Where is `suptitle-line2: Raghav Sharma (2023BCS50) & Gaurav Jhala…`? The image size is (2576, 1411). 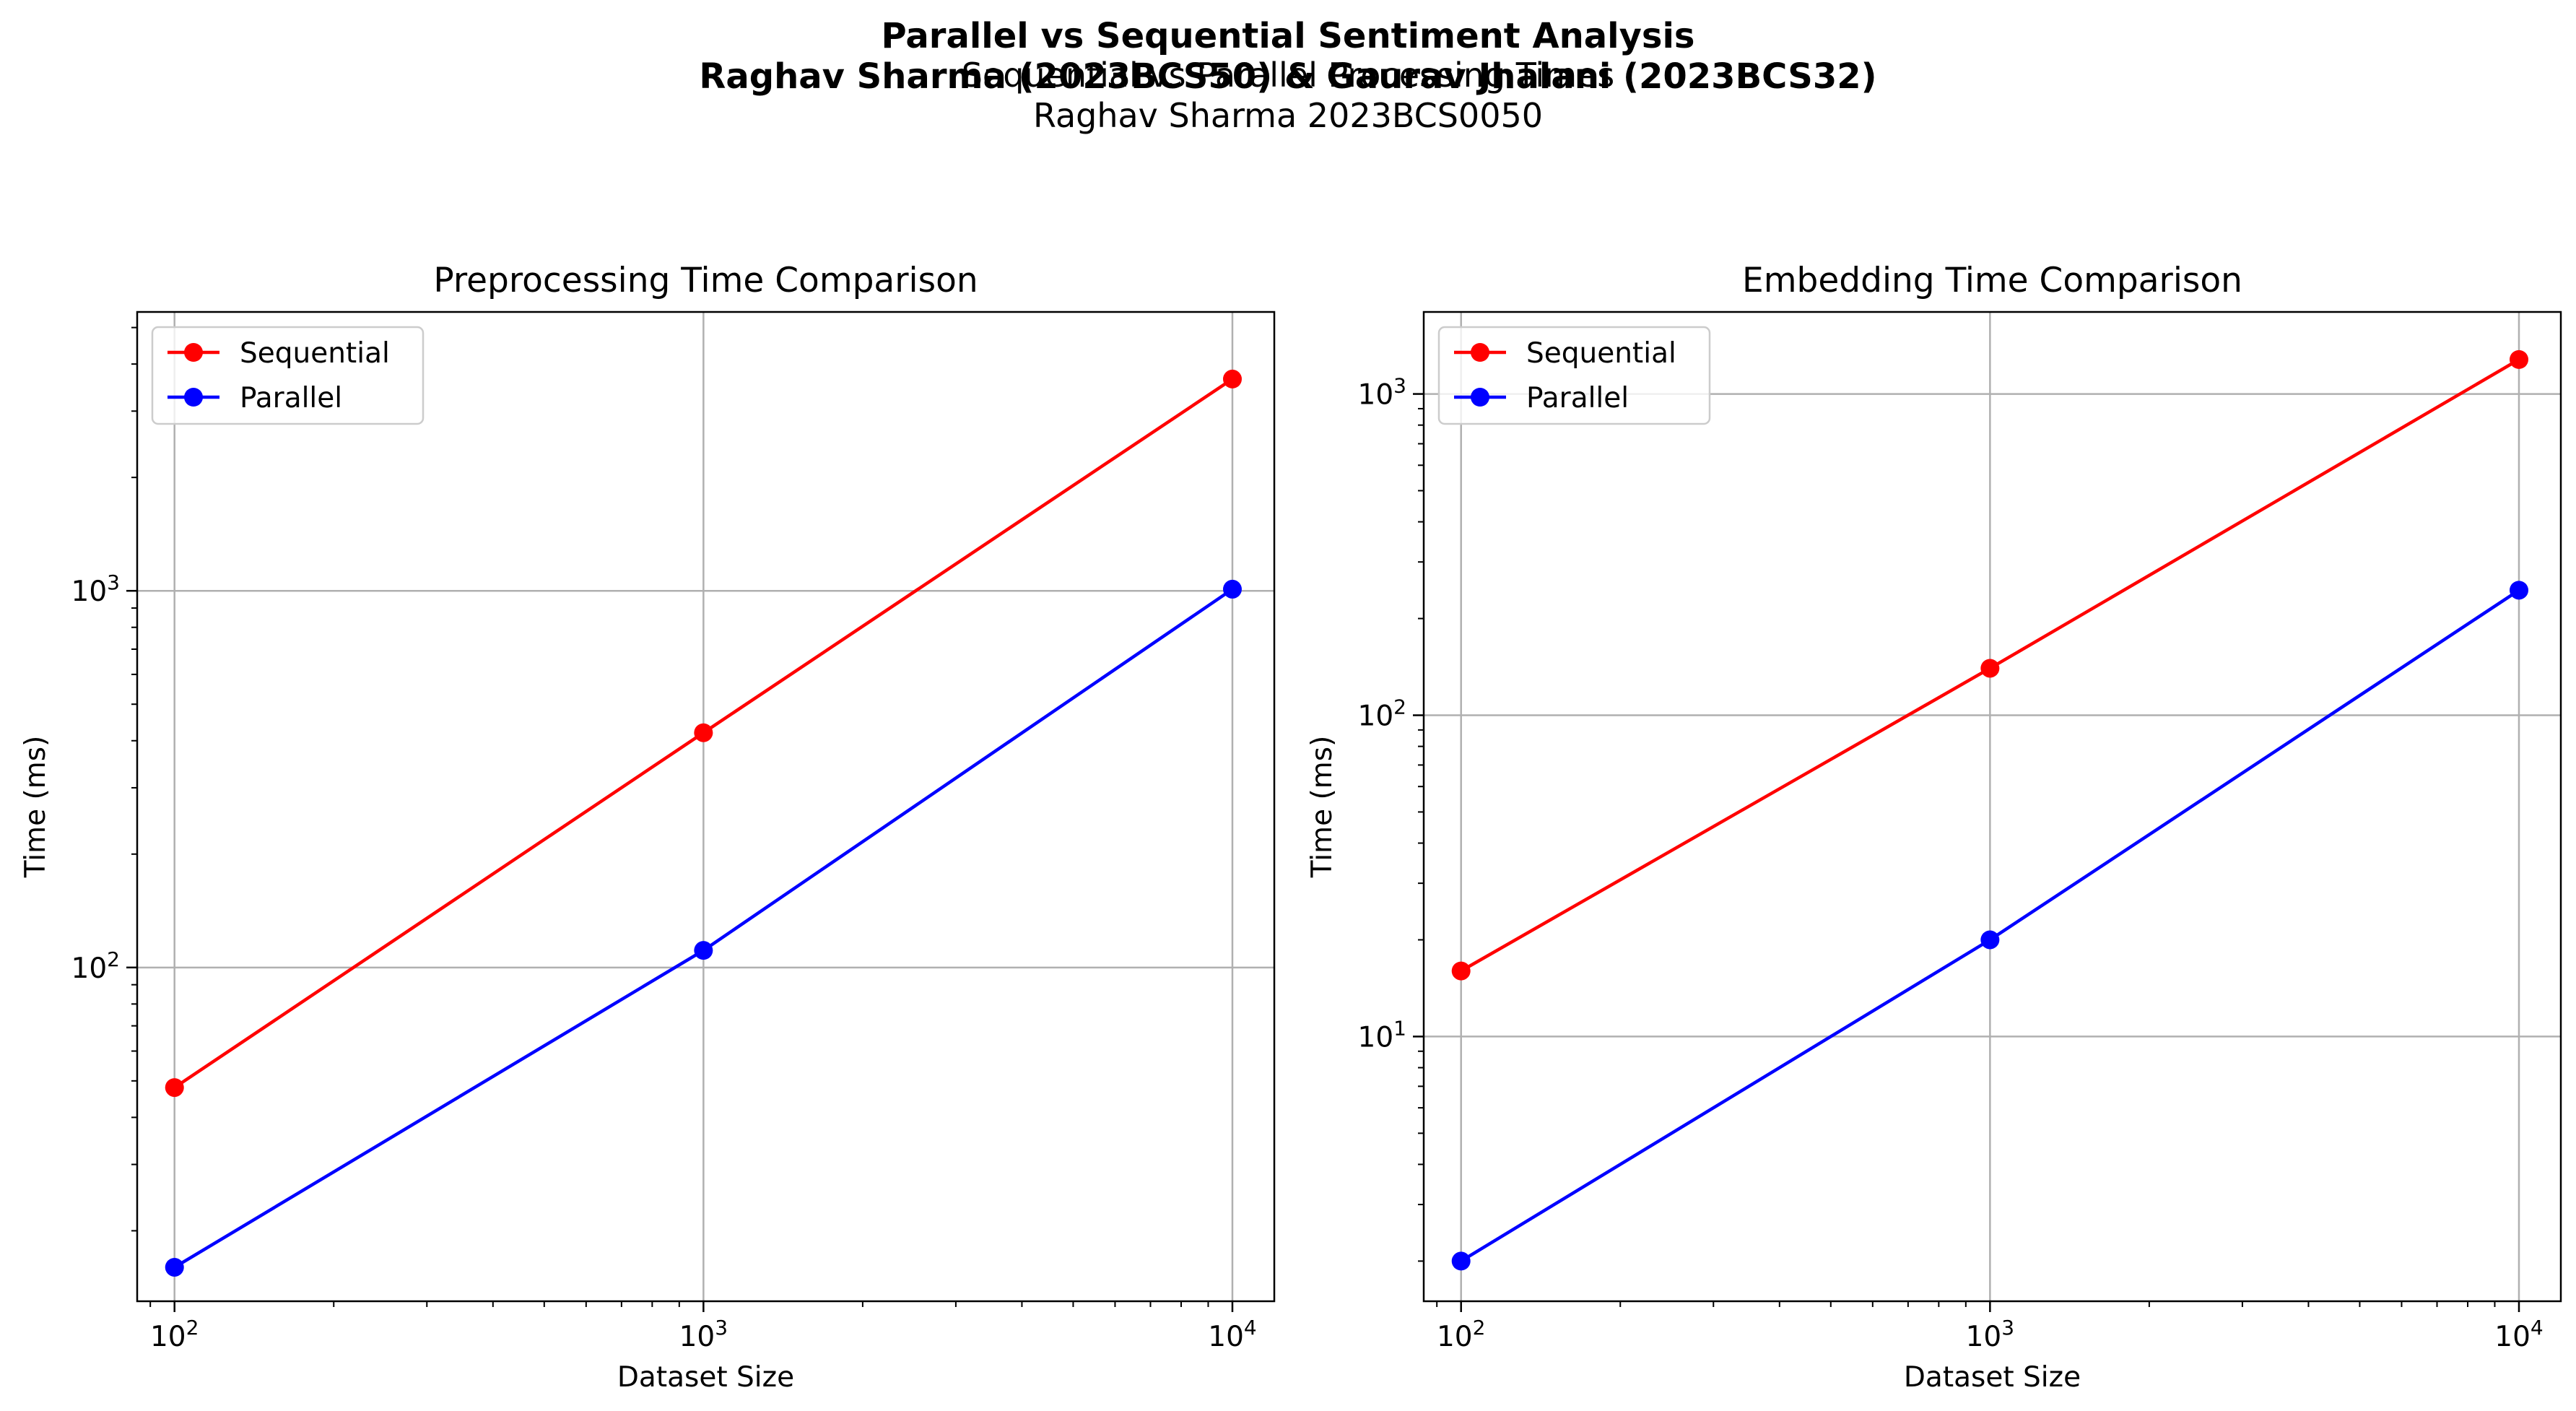
suptitle-line2: Raghav Sharma (2023BCS50) & Gaurav Jhala… is located at coordinates (1287, 76).